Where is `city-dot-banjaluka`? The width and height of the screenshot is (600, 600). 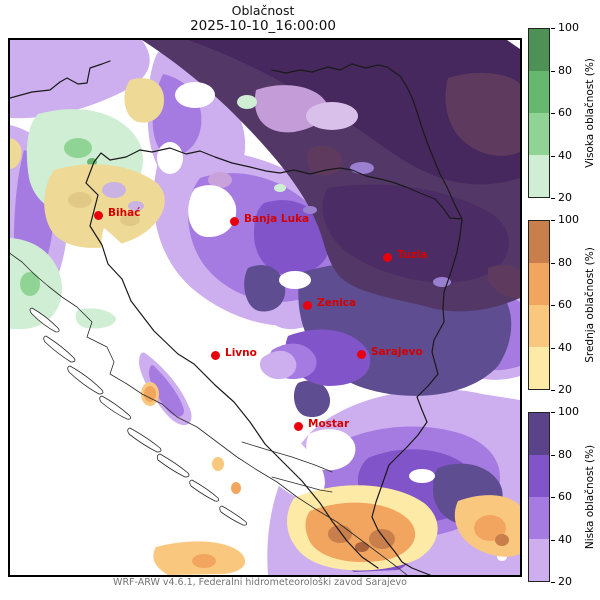
city-dot-banjaluka is located at coordinates (234, 221).